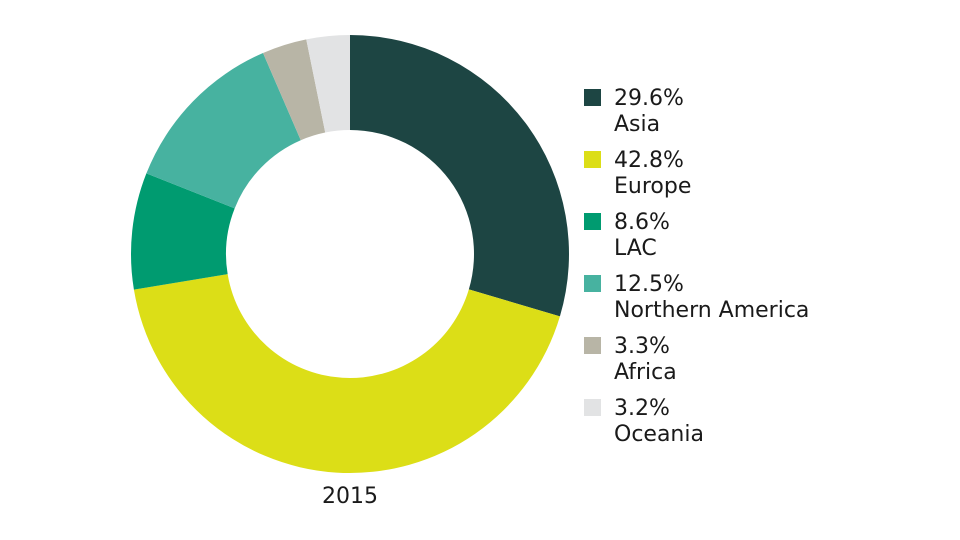  What do you see at coordinates (592, 159) in the screenshot?
I see `legend-swatch-europe` at bounding box center [592, 159].